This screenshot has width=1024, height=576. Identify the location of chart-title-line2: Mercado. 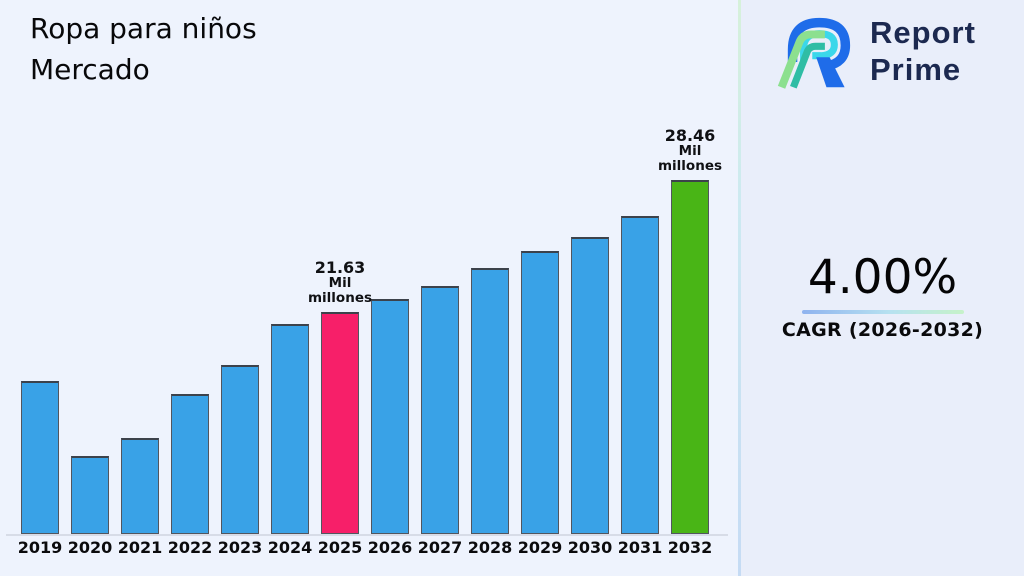
(90, 69).